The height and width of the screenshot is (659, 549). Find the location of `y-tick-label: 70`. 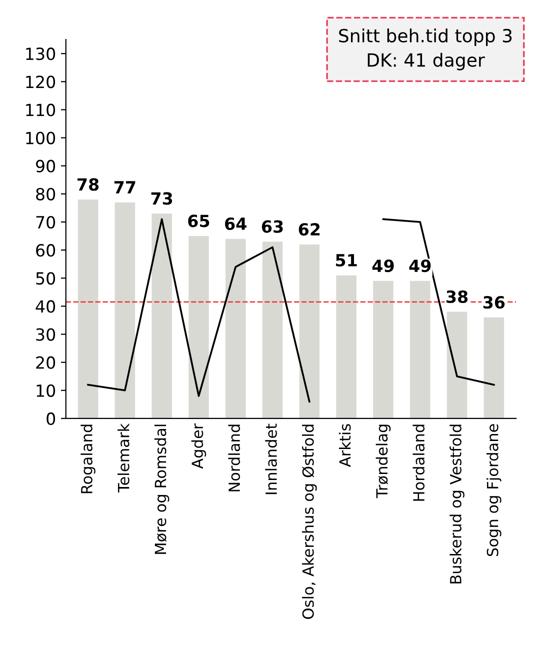

y-tick-label: 70 is located at coordinates (46, 222).